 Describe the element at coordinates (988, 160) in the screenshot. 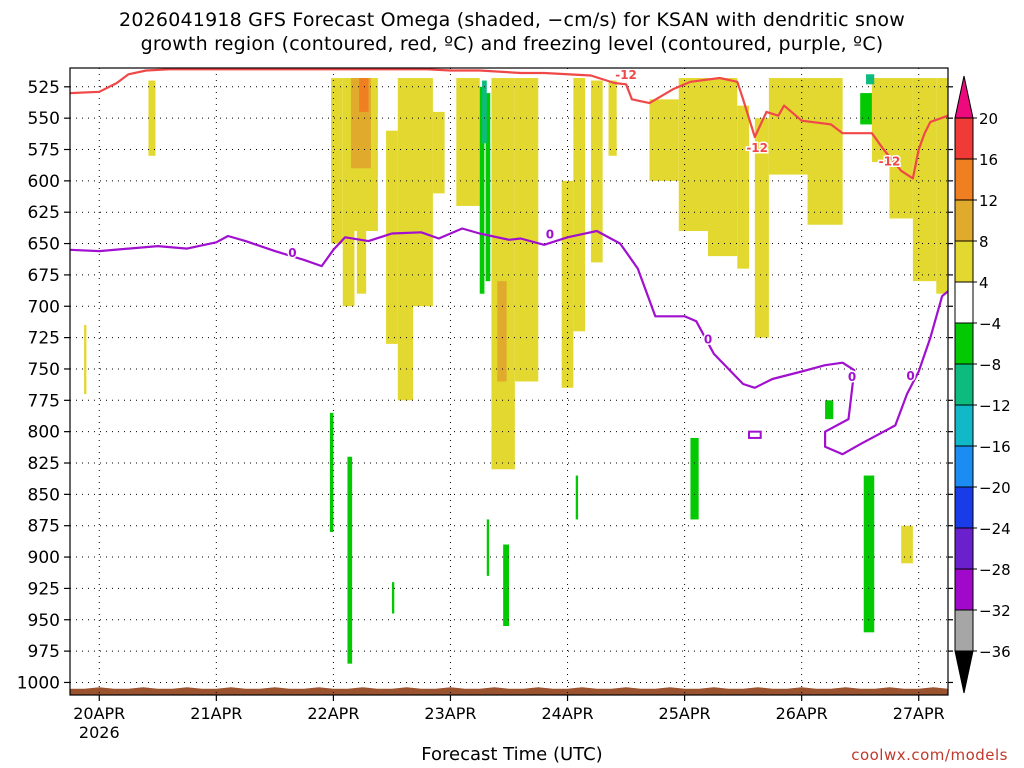

I see `colorbar-tick-label: 16` at that location.